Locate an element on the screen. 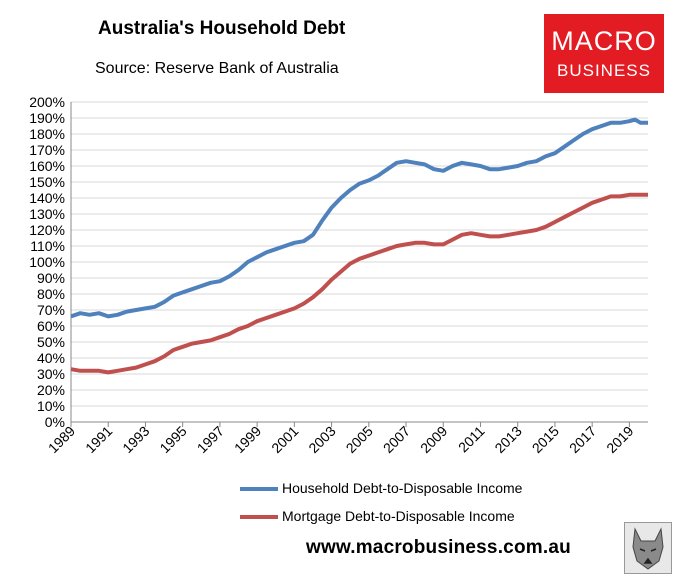  y-tick-label: 90% is located at coordinates (51, 278).